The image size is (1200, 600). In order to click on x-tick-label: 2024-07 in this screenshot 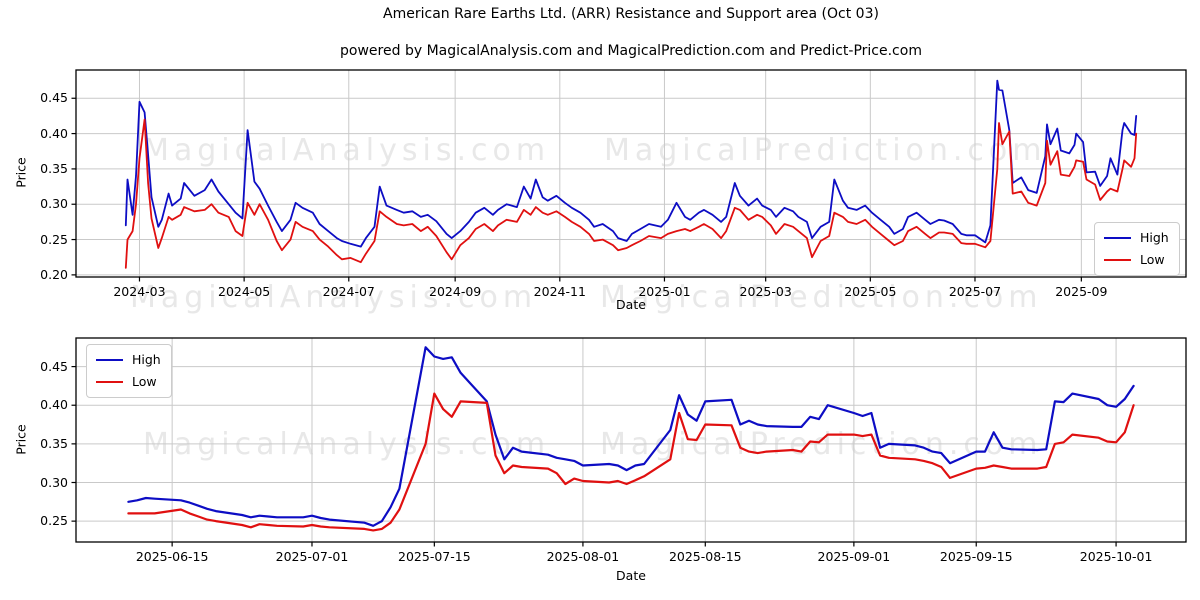, I will do `click(348, 291)`.